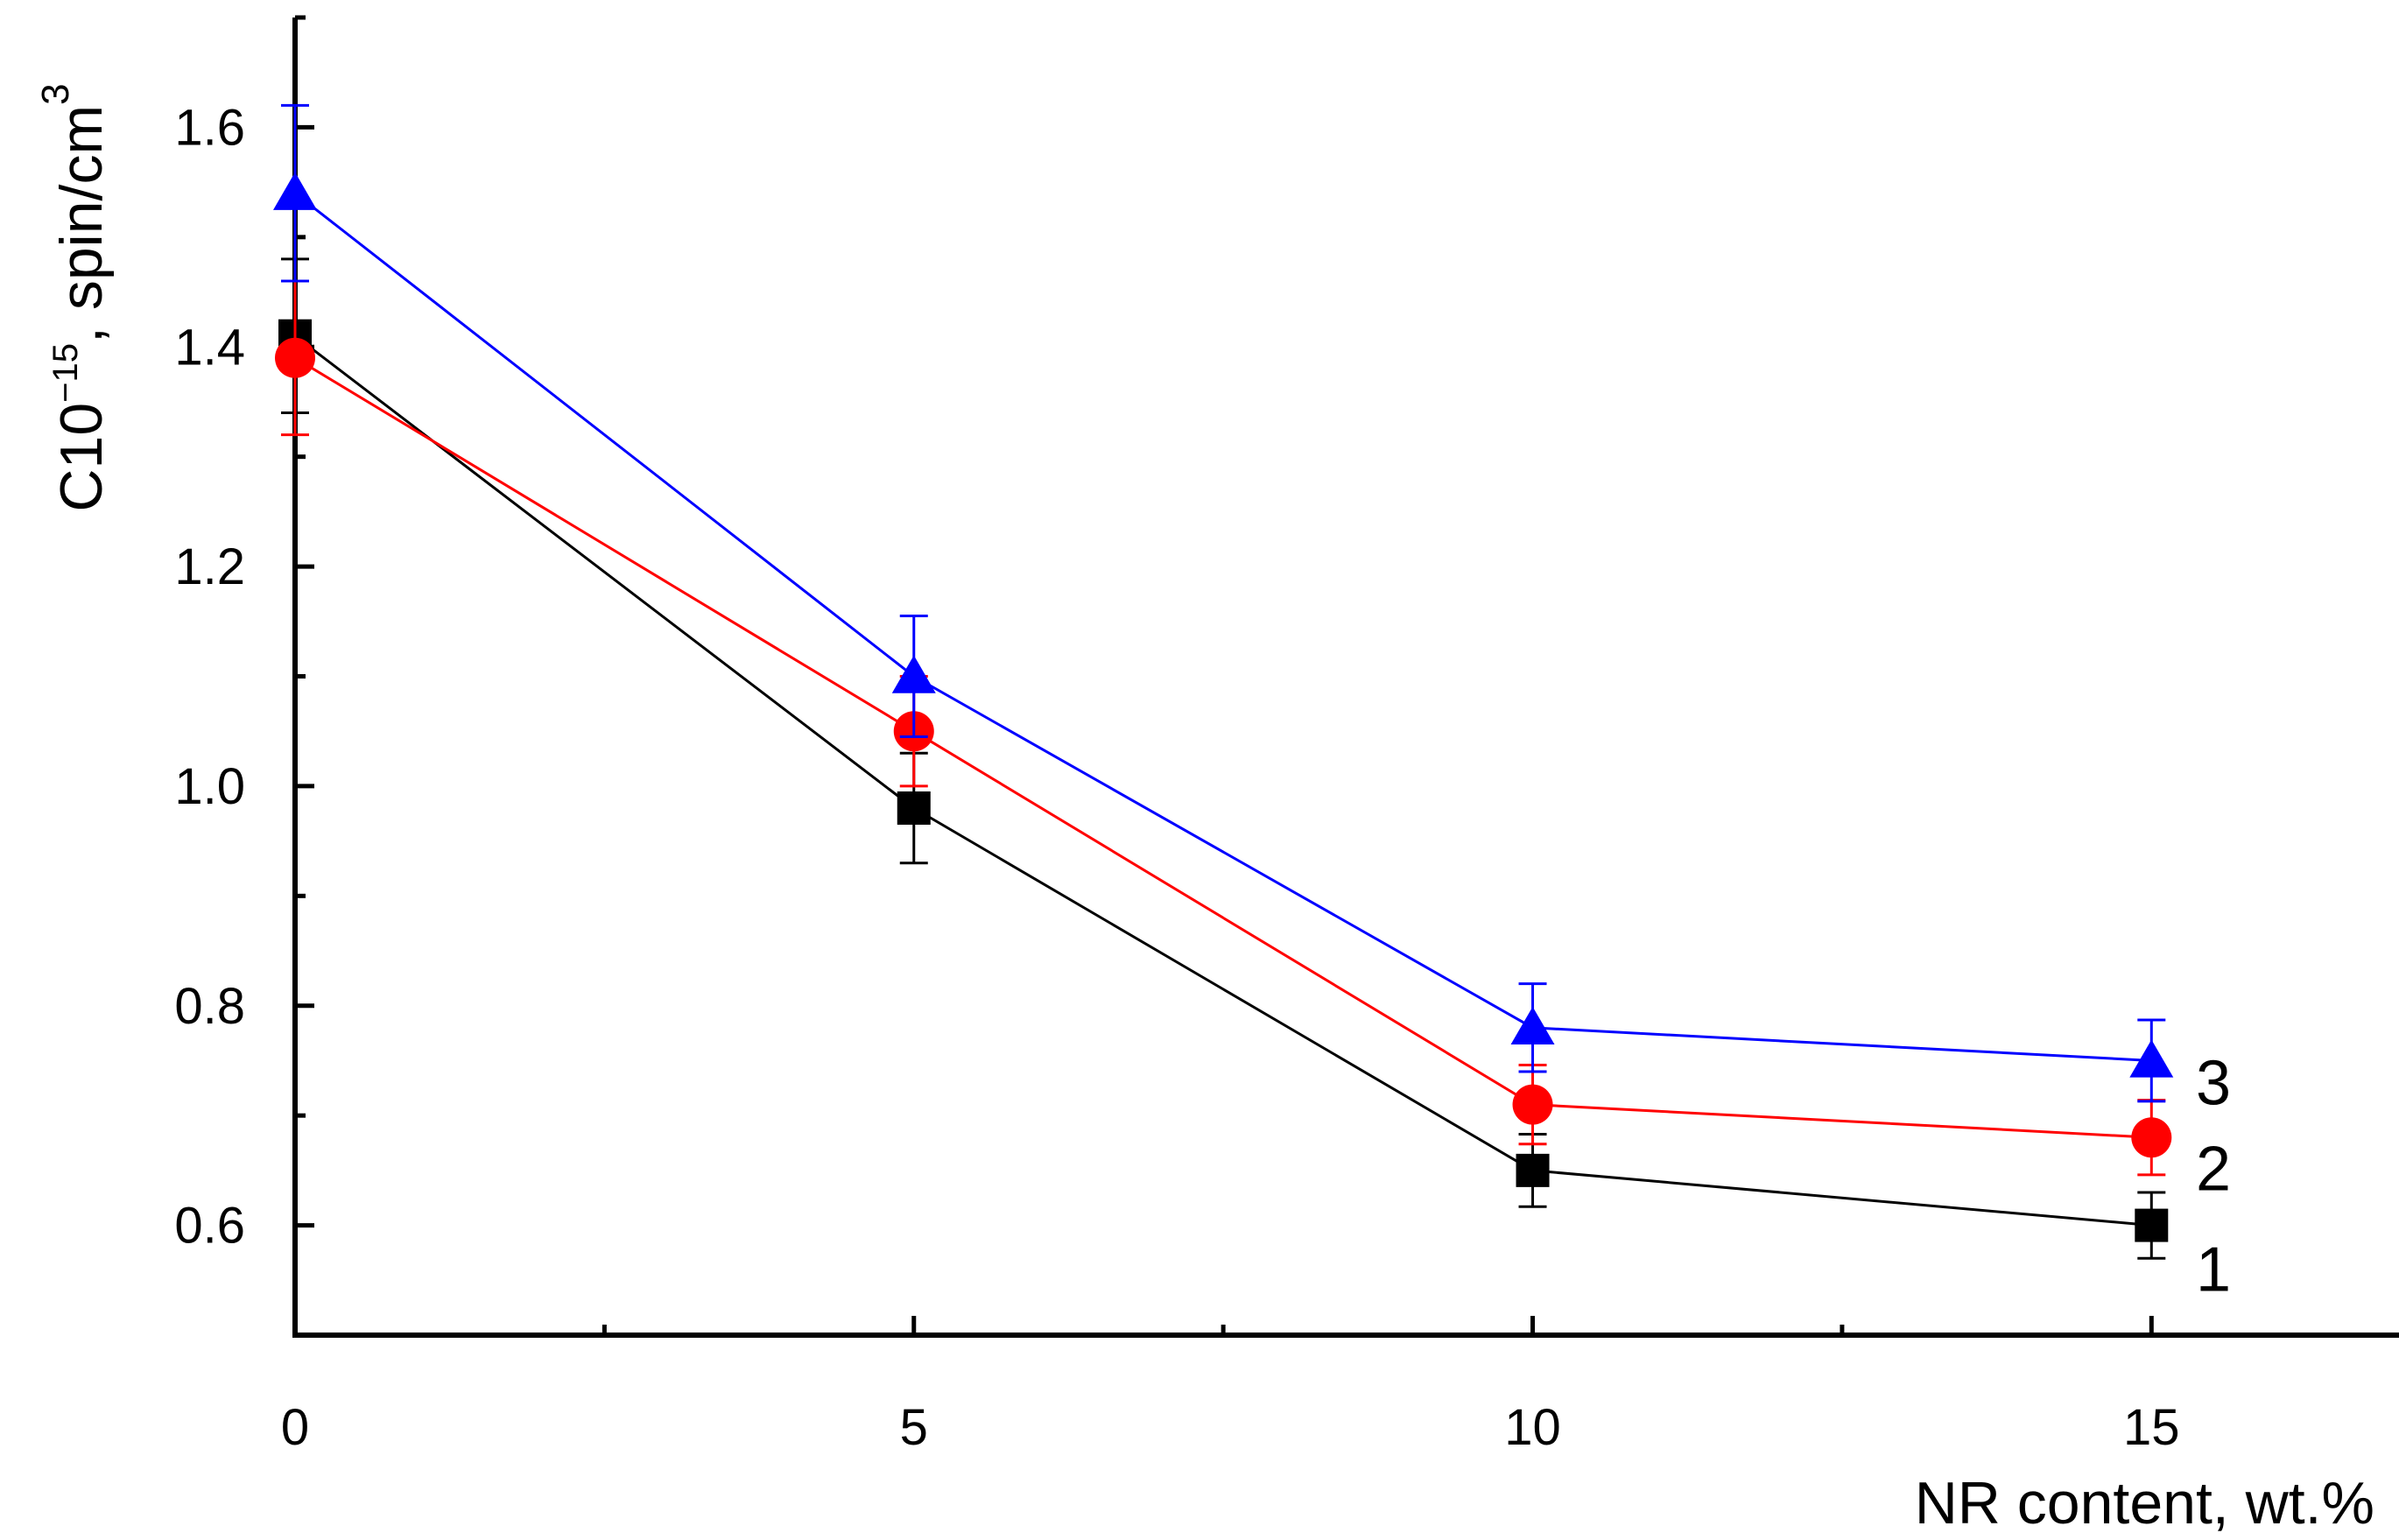 Image resolution: width=2399 pixels, height=1540 pixels. What do you see at coordinates (209, 1007) in the screenshot?
I see `y-tick-label: 0.8` at bounding box center [209, 1007].